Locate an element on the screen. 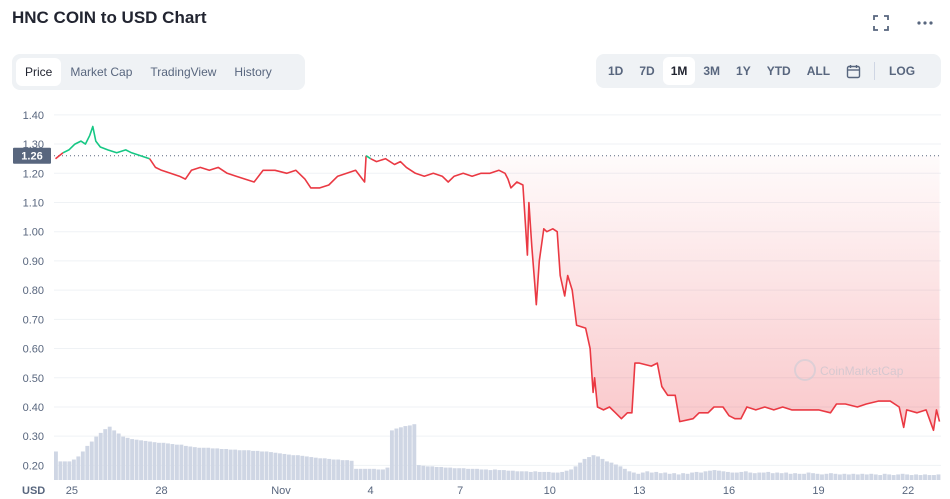 Image resolution: width=950 pixels, height=499 pixels. x-tick-label: 22 is located at coordinates (908, 491).